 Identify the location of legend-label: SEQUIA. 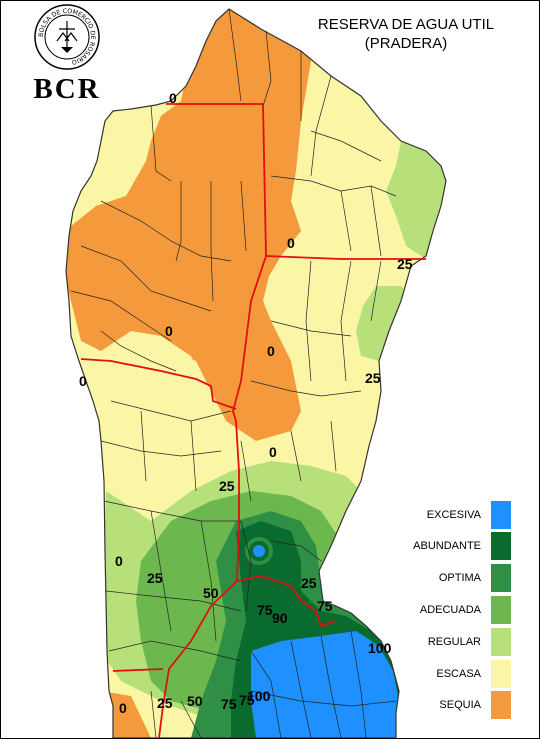
(460, 705).